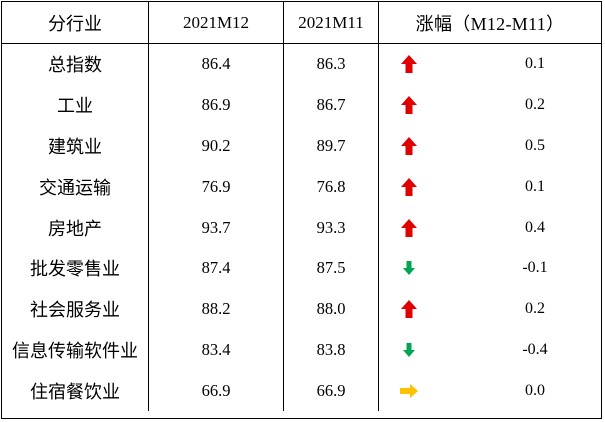 This screenshot has width=605, height=422. I want to click on header-industry: 分行业, so click(75, 22).